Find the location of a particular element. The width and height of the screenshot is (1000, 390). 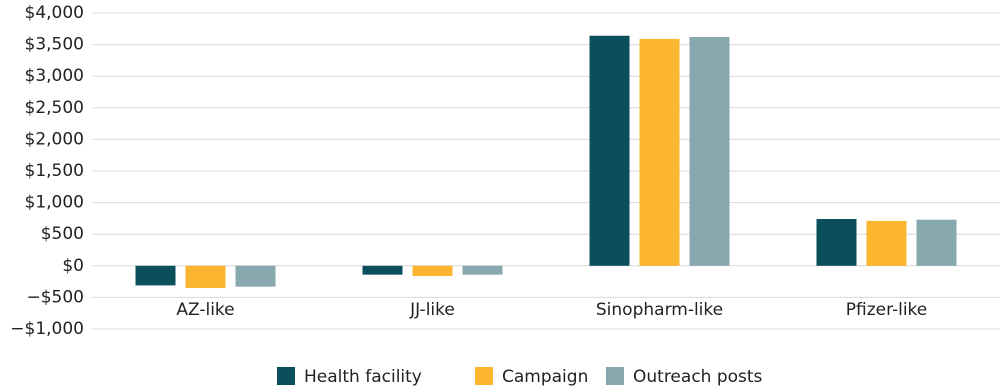

y-tick-label: $0 is located at coordinates (73, 266).